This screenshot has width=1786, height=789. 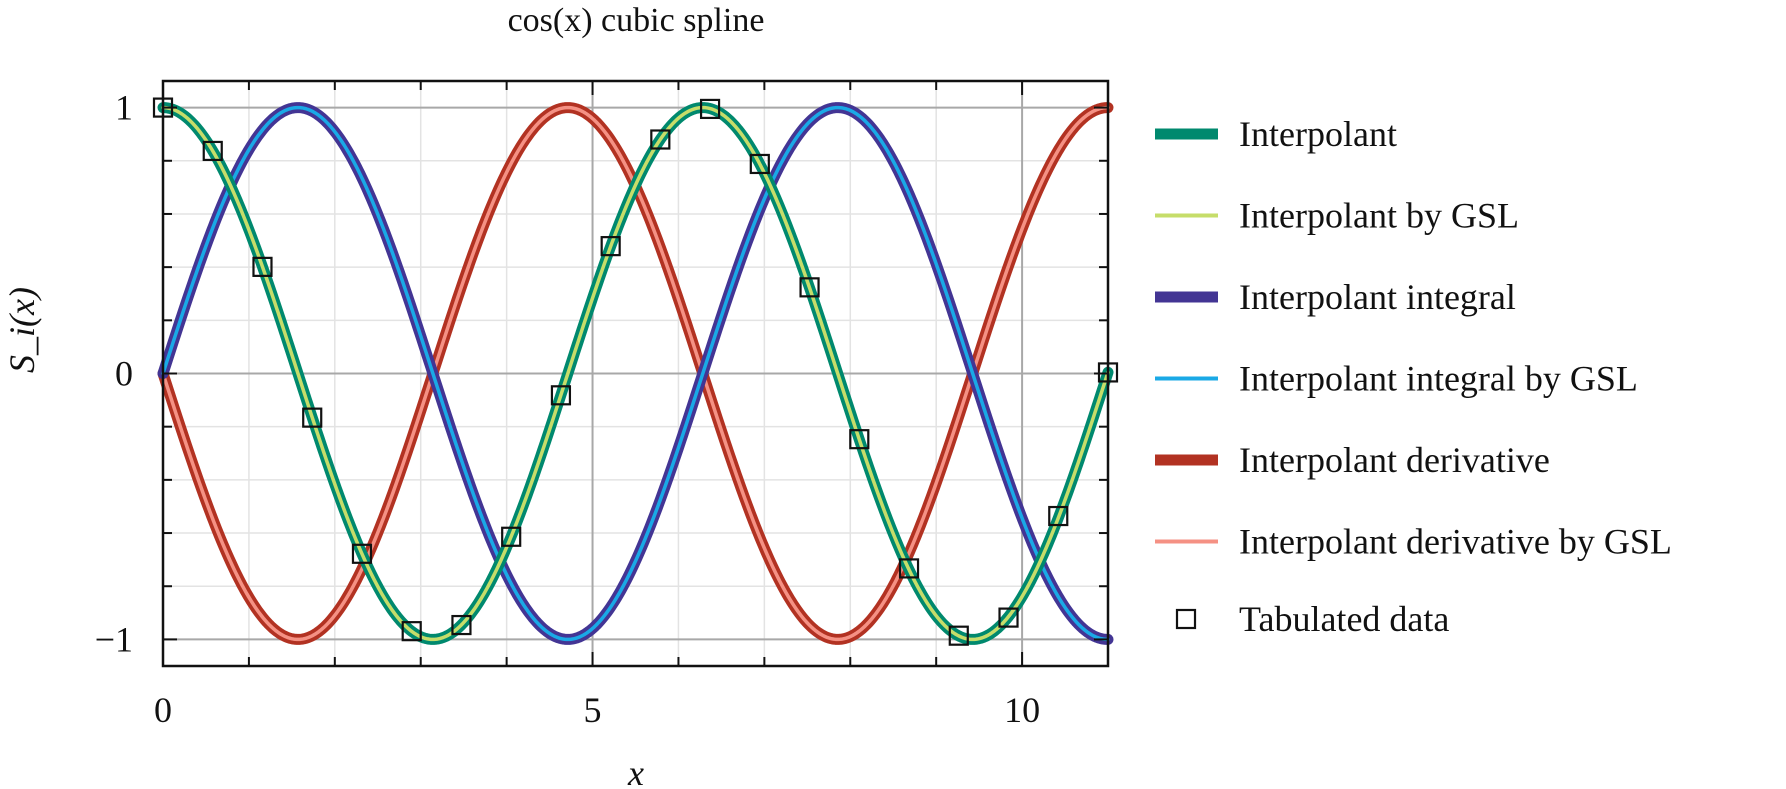 What do you see at coordinates (124, 108) in the screenshot?
I see `y-tick-label: 1` at bounding box center [124, 108].